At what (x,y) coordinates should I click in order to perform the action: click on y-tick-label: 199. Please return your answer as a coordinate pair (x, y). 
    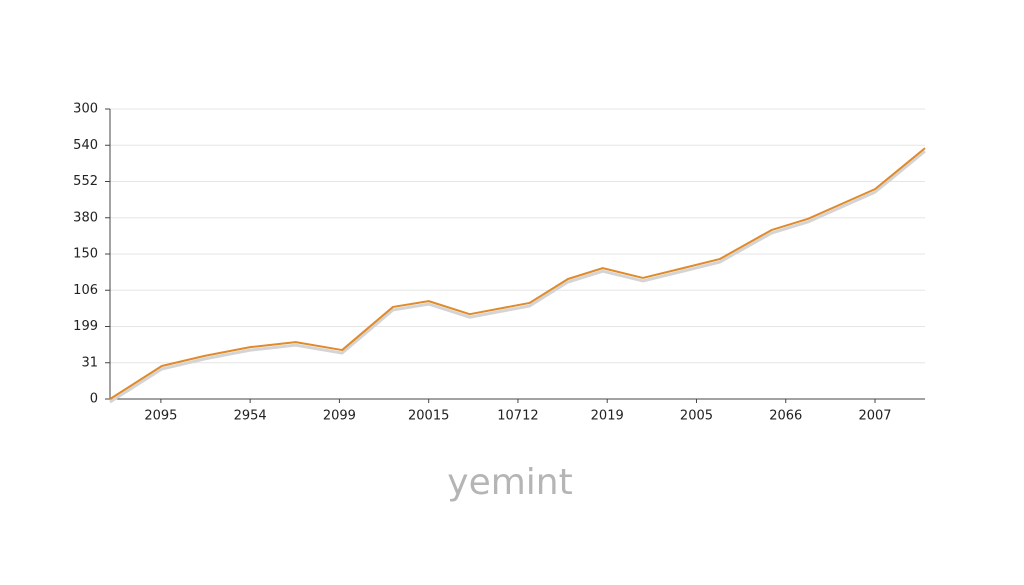
    Looking at the image, I should click on (85, 326).